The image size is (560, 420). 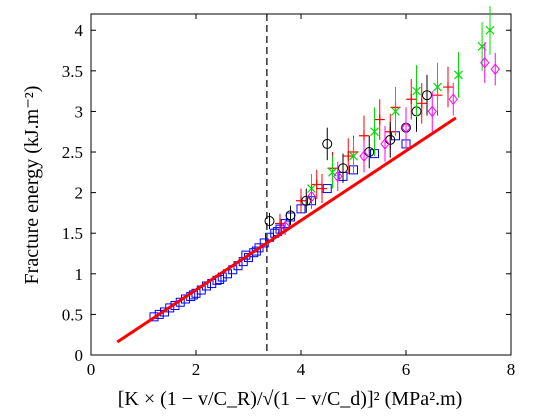 What do you see at coordinates (72, 152) in the screenshot?
I see `y-tick-label: 2.5` at bounding box center [72, 152].